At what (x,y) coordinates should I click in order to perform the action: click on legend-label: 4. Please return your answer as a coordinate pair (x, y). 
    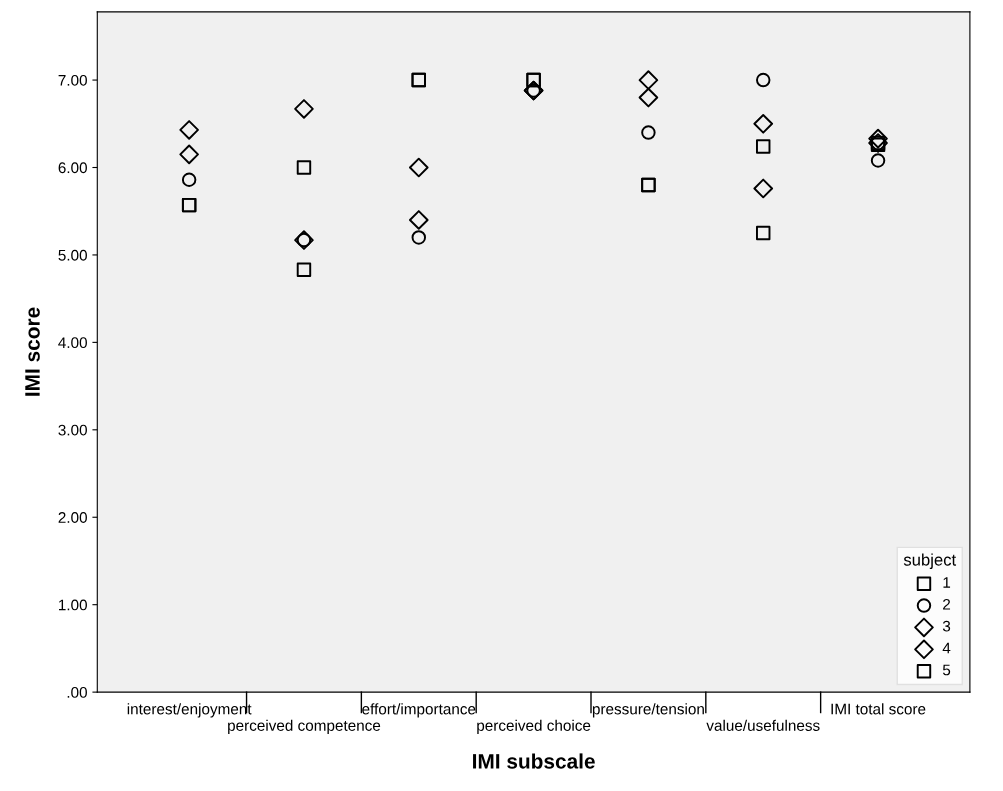
    Looking at the image, I should click on (946, 648).